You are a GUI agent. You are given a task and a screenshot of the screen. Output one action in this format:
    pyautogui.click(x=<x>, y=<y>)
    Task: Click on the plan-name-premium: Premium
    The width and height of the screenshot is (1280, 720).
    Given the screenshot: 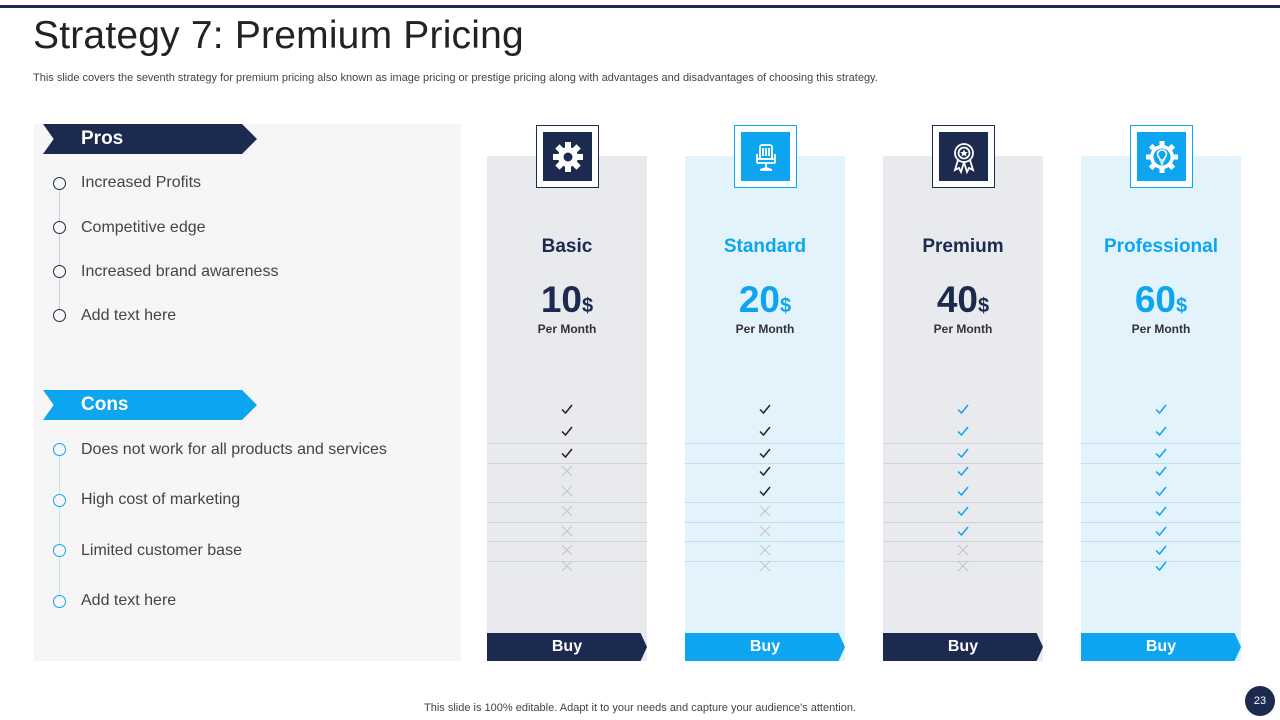 What is the action you would take?
    pyautogui.click(x=963, y=246)
    